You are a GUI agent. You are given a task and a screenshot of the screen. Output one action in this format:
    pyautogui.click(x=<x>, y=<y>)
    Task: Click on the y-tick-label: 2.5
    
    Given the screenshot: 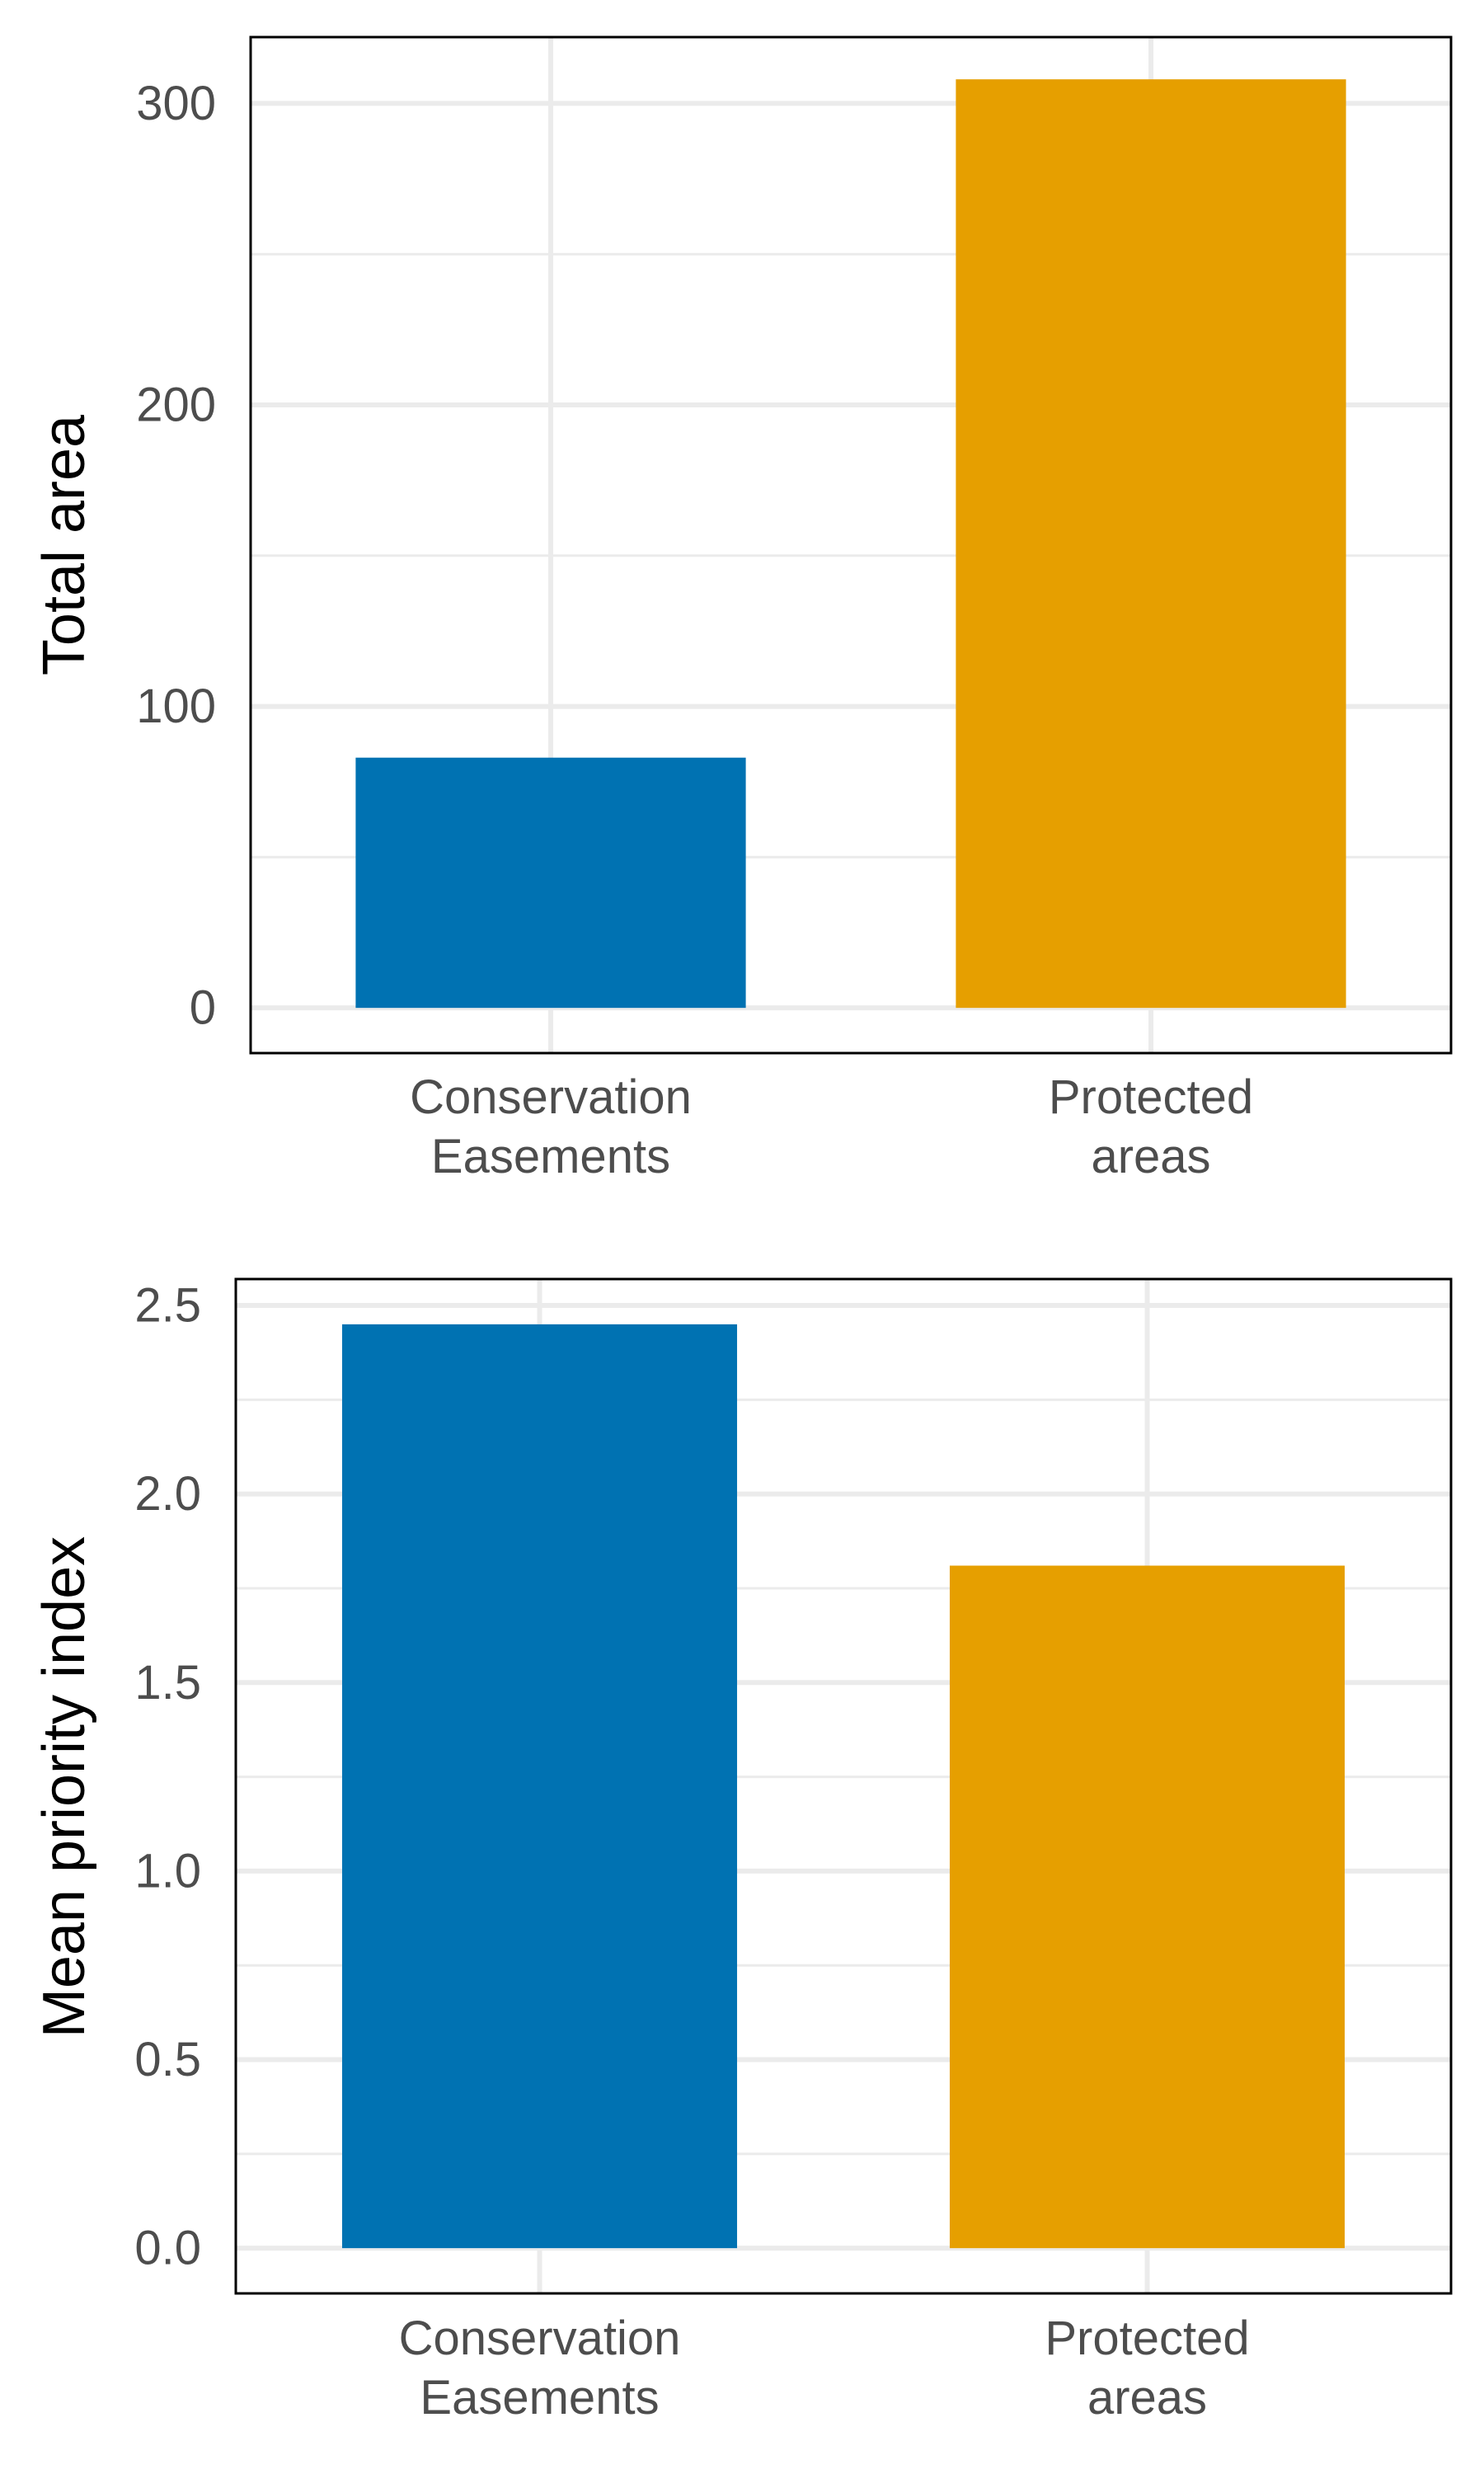 What is the action you would take?
    pyautogui.click(x=167, y=1306)
    